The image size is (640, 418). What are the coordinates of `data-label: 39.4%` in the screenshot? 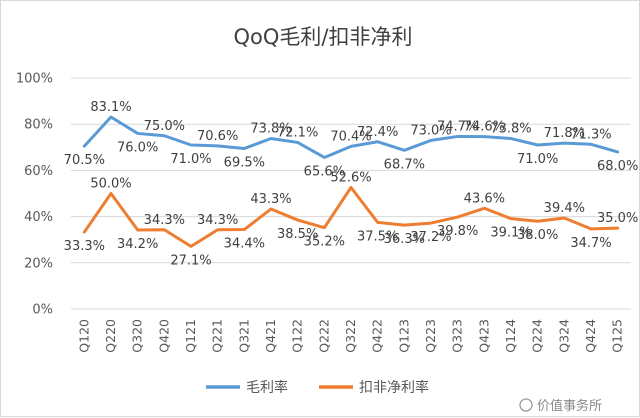 It's located at (564, 208).